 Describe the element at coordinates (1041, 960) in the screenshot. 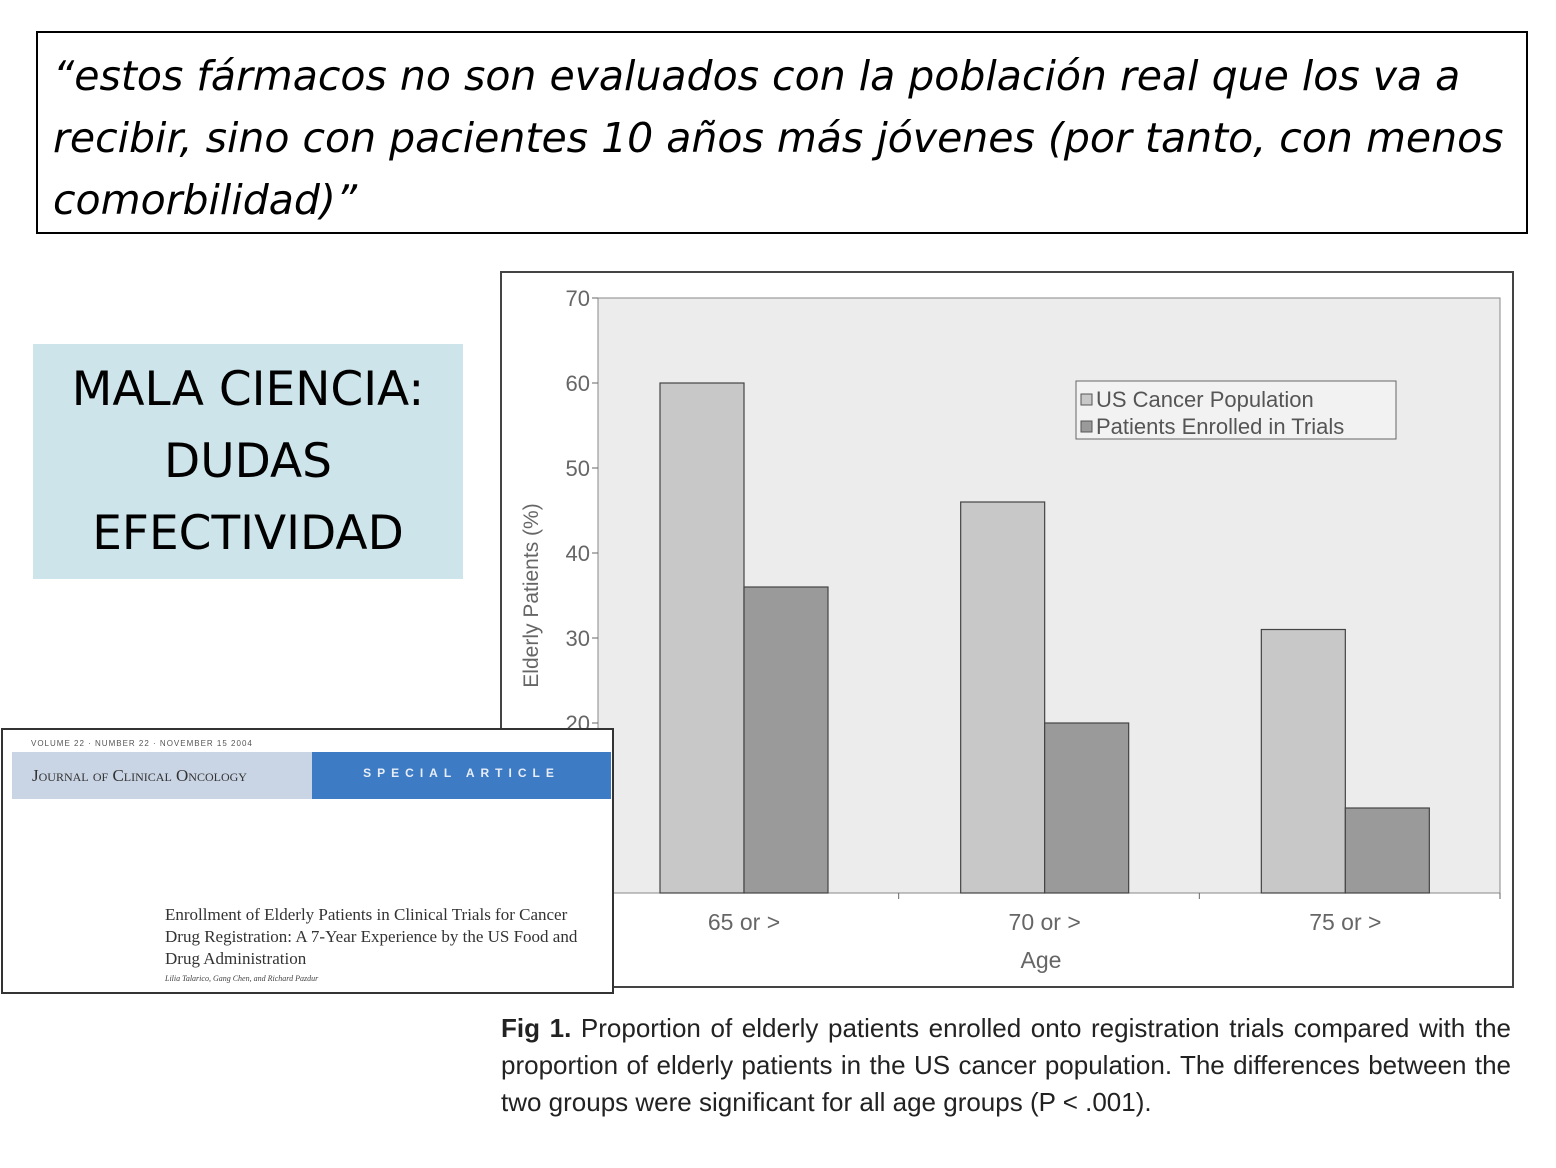

I see `x-axis-label: Age` at that location.